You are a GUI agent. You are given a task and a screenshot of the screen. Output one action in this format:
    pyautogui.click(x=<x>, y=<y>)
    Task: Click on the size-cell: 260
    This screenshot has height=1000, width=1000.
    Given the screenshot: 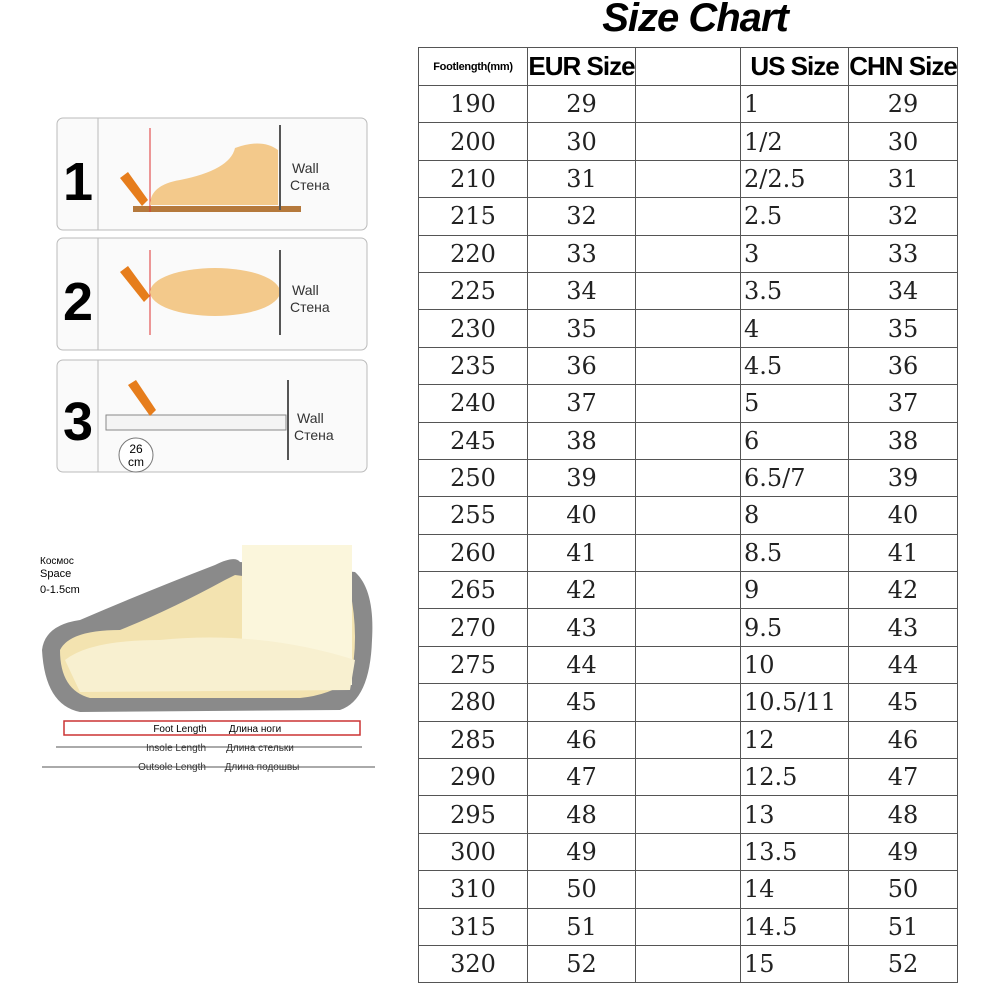 What is the action you would take?
    pyautogui.click(x=473, y=553)
    